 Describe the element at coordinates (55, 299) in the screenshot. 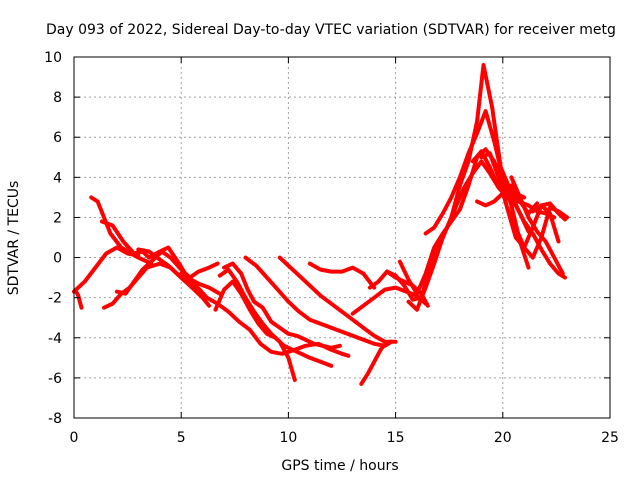

I see `y-tick-label: -2` at that location.